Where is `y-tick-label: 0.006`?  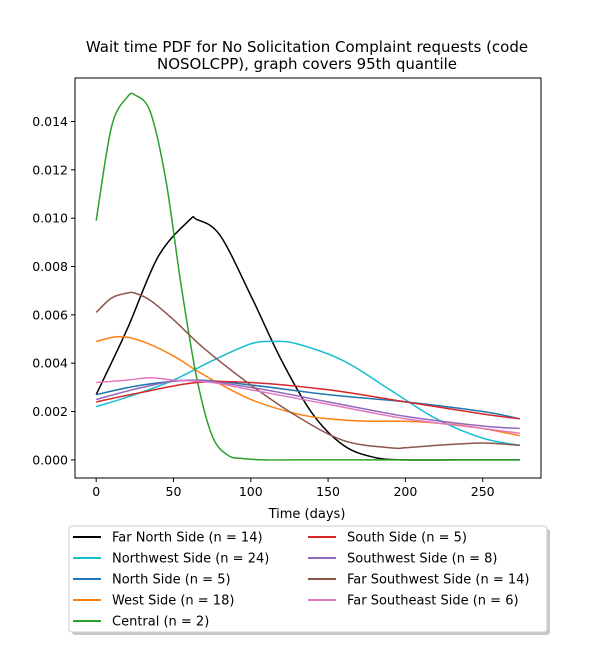 y-tick-label: 0.006 is located at coordinates (50, 314).